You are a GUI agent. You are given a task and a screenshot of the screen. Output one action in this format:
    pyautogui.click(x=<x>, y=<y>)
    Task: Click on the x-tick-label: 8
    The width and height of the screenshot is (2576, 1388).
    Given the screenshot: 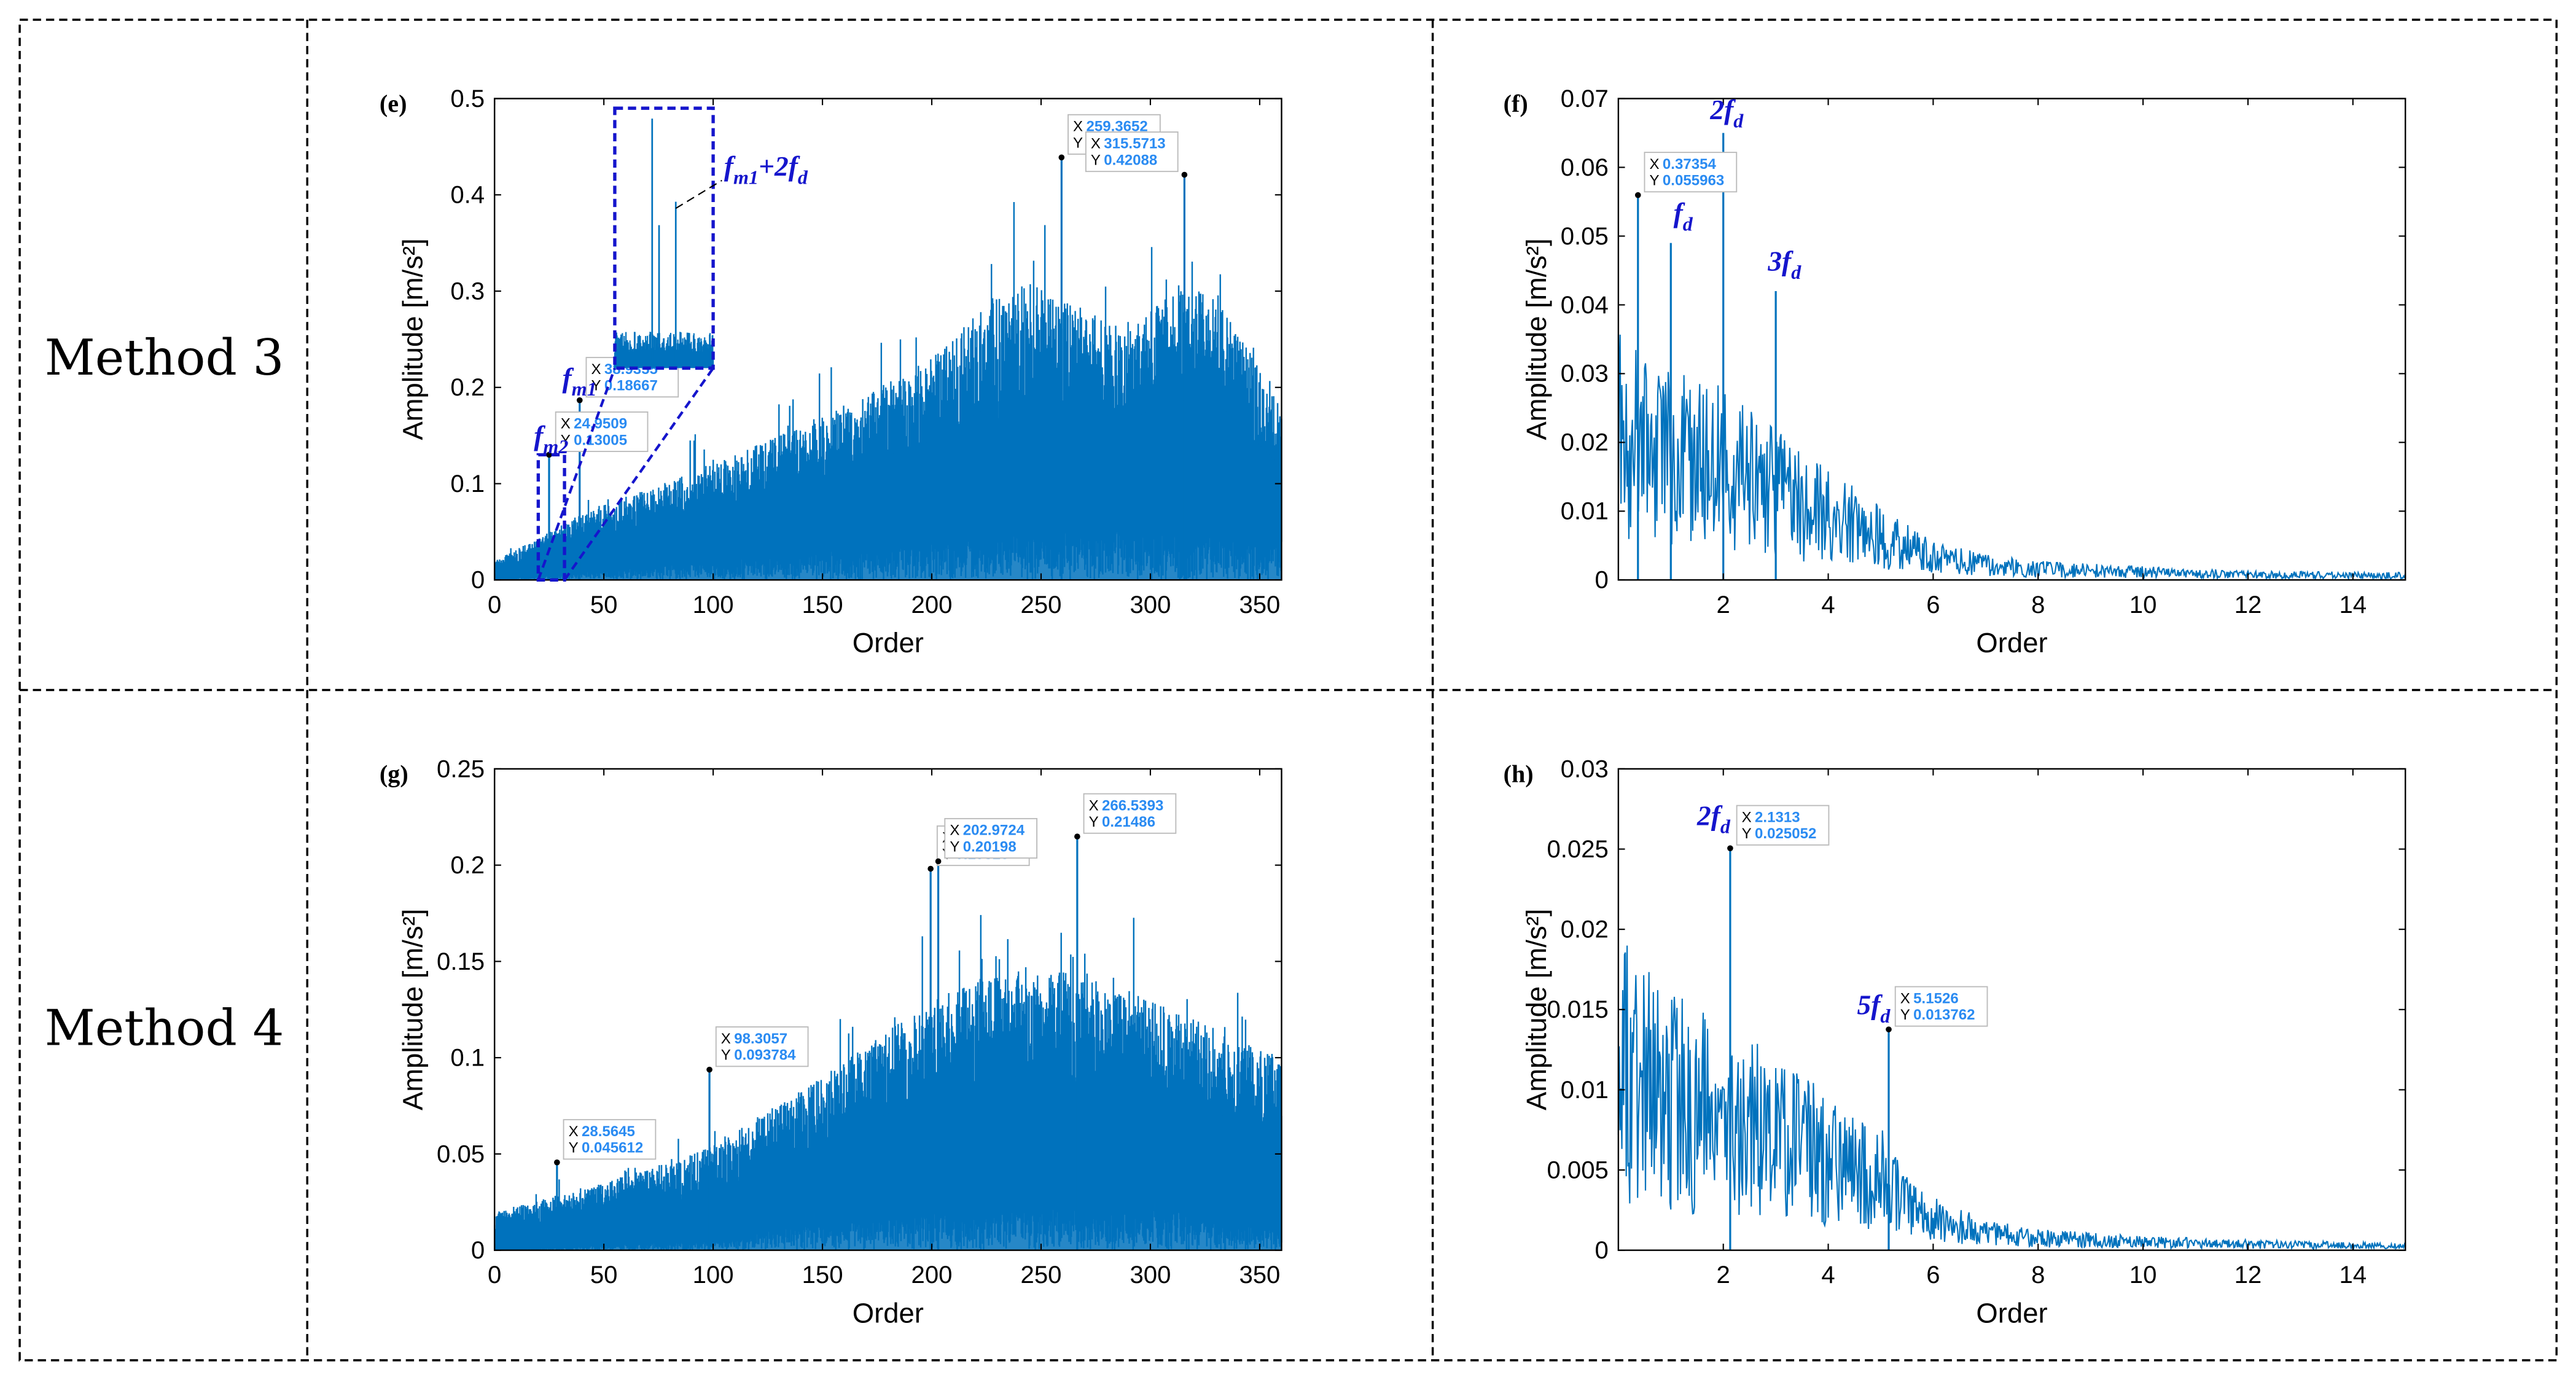 What is the action you would take?
    pyautogui.click(x=2038, y=604)
    